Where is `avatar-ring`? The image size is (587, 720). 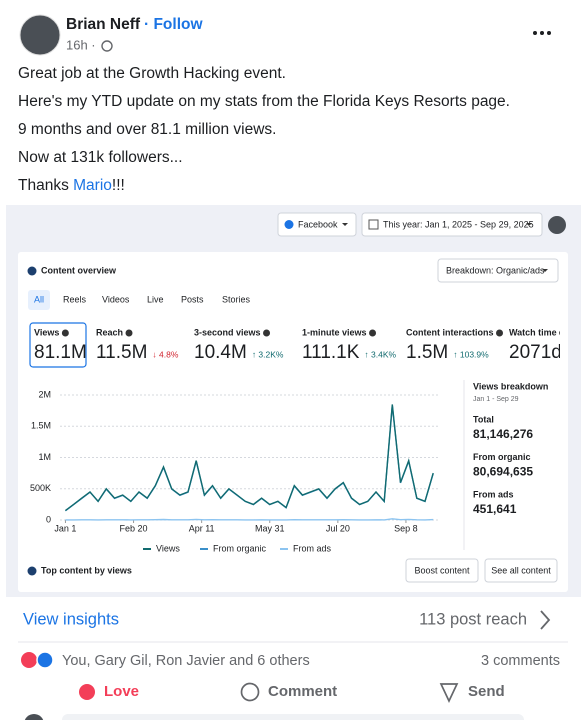
avatar-ring is located at coordinates (40, 35).